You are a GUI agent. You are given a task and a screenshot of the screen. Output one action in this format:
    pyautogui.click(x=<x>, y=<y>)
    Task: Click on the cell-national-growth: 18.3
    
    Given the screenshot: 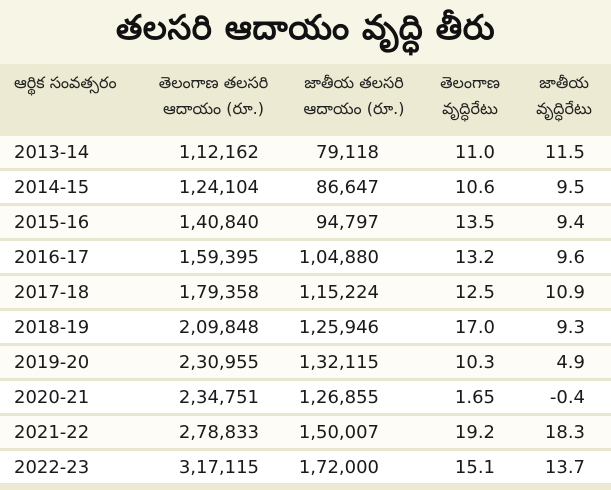 What is the action you would take?
    pyautogui.click(x=564, y=432)
    